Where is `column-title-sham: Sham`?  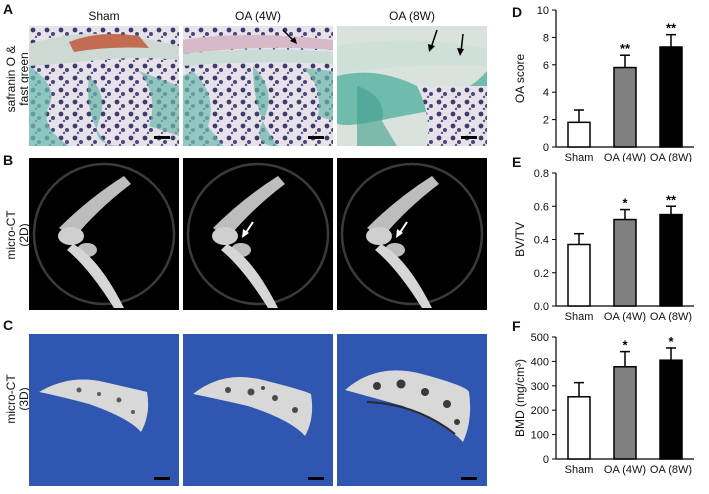
column-title-sham: Sham is located at coordinates (104, 16).